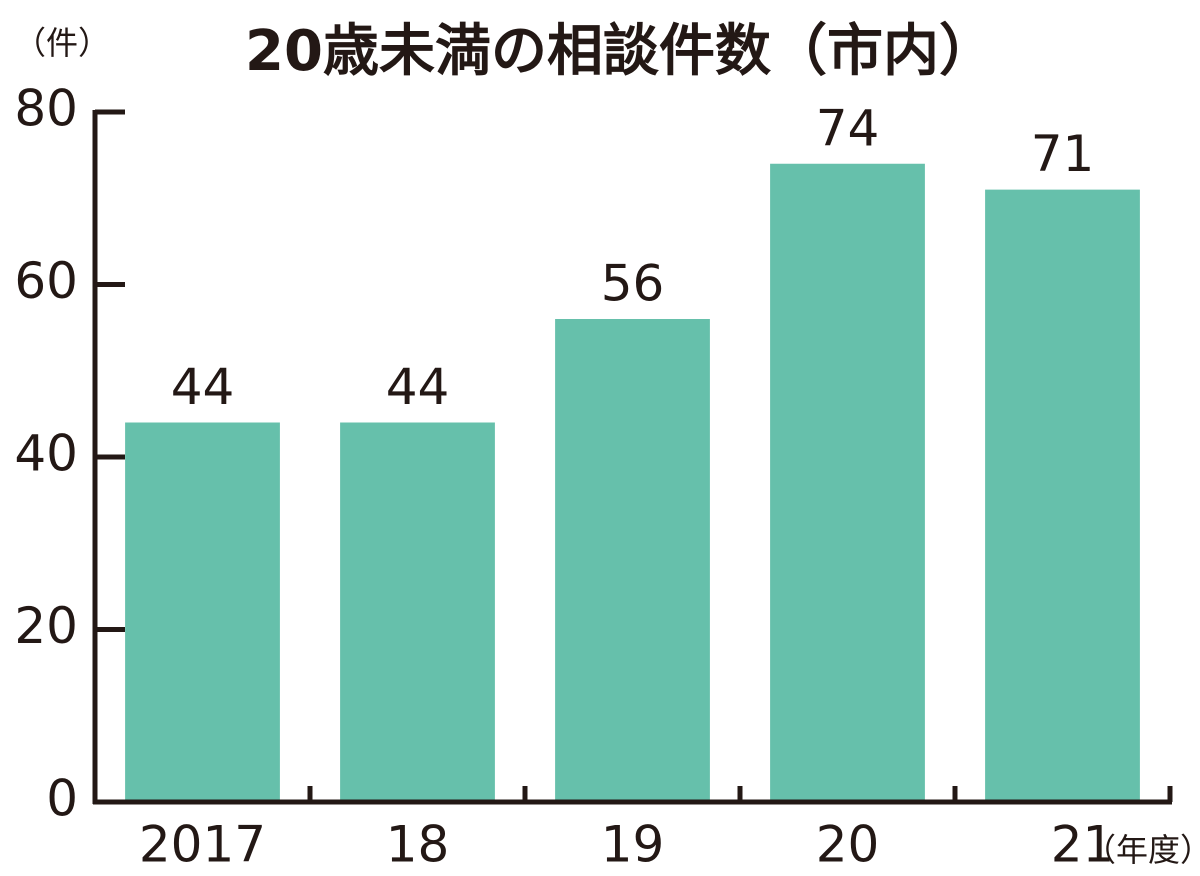  Describe the element at coordinates (633, 284) in the screenshot. I see `value-label: 56` at that location.